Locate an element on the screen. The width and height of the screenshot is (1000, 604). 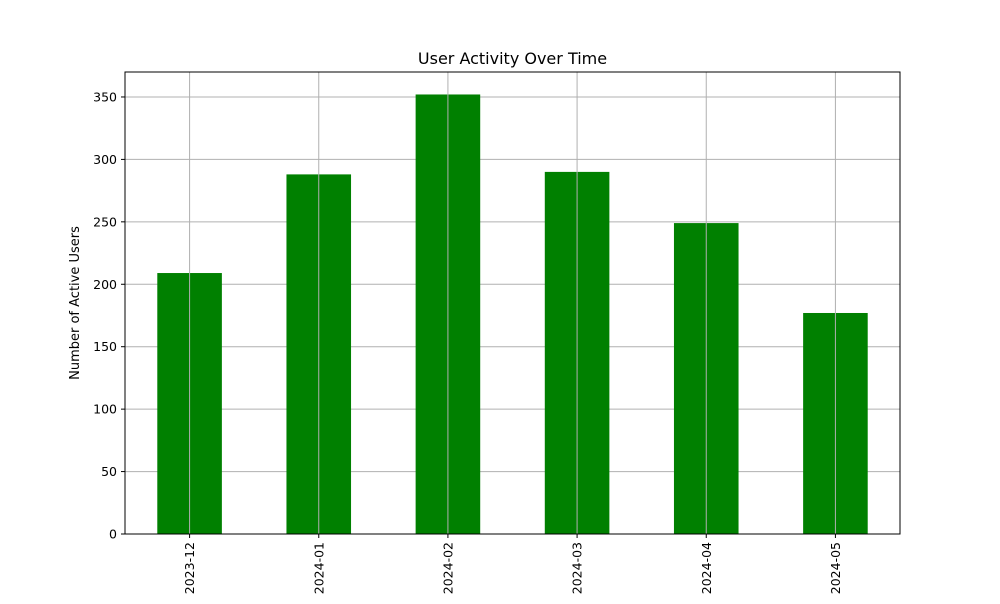
y-tick-label: 150 is located at coordinates (105, 346).